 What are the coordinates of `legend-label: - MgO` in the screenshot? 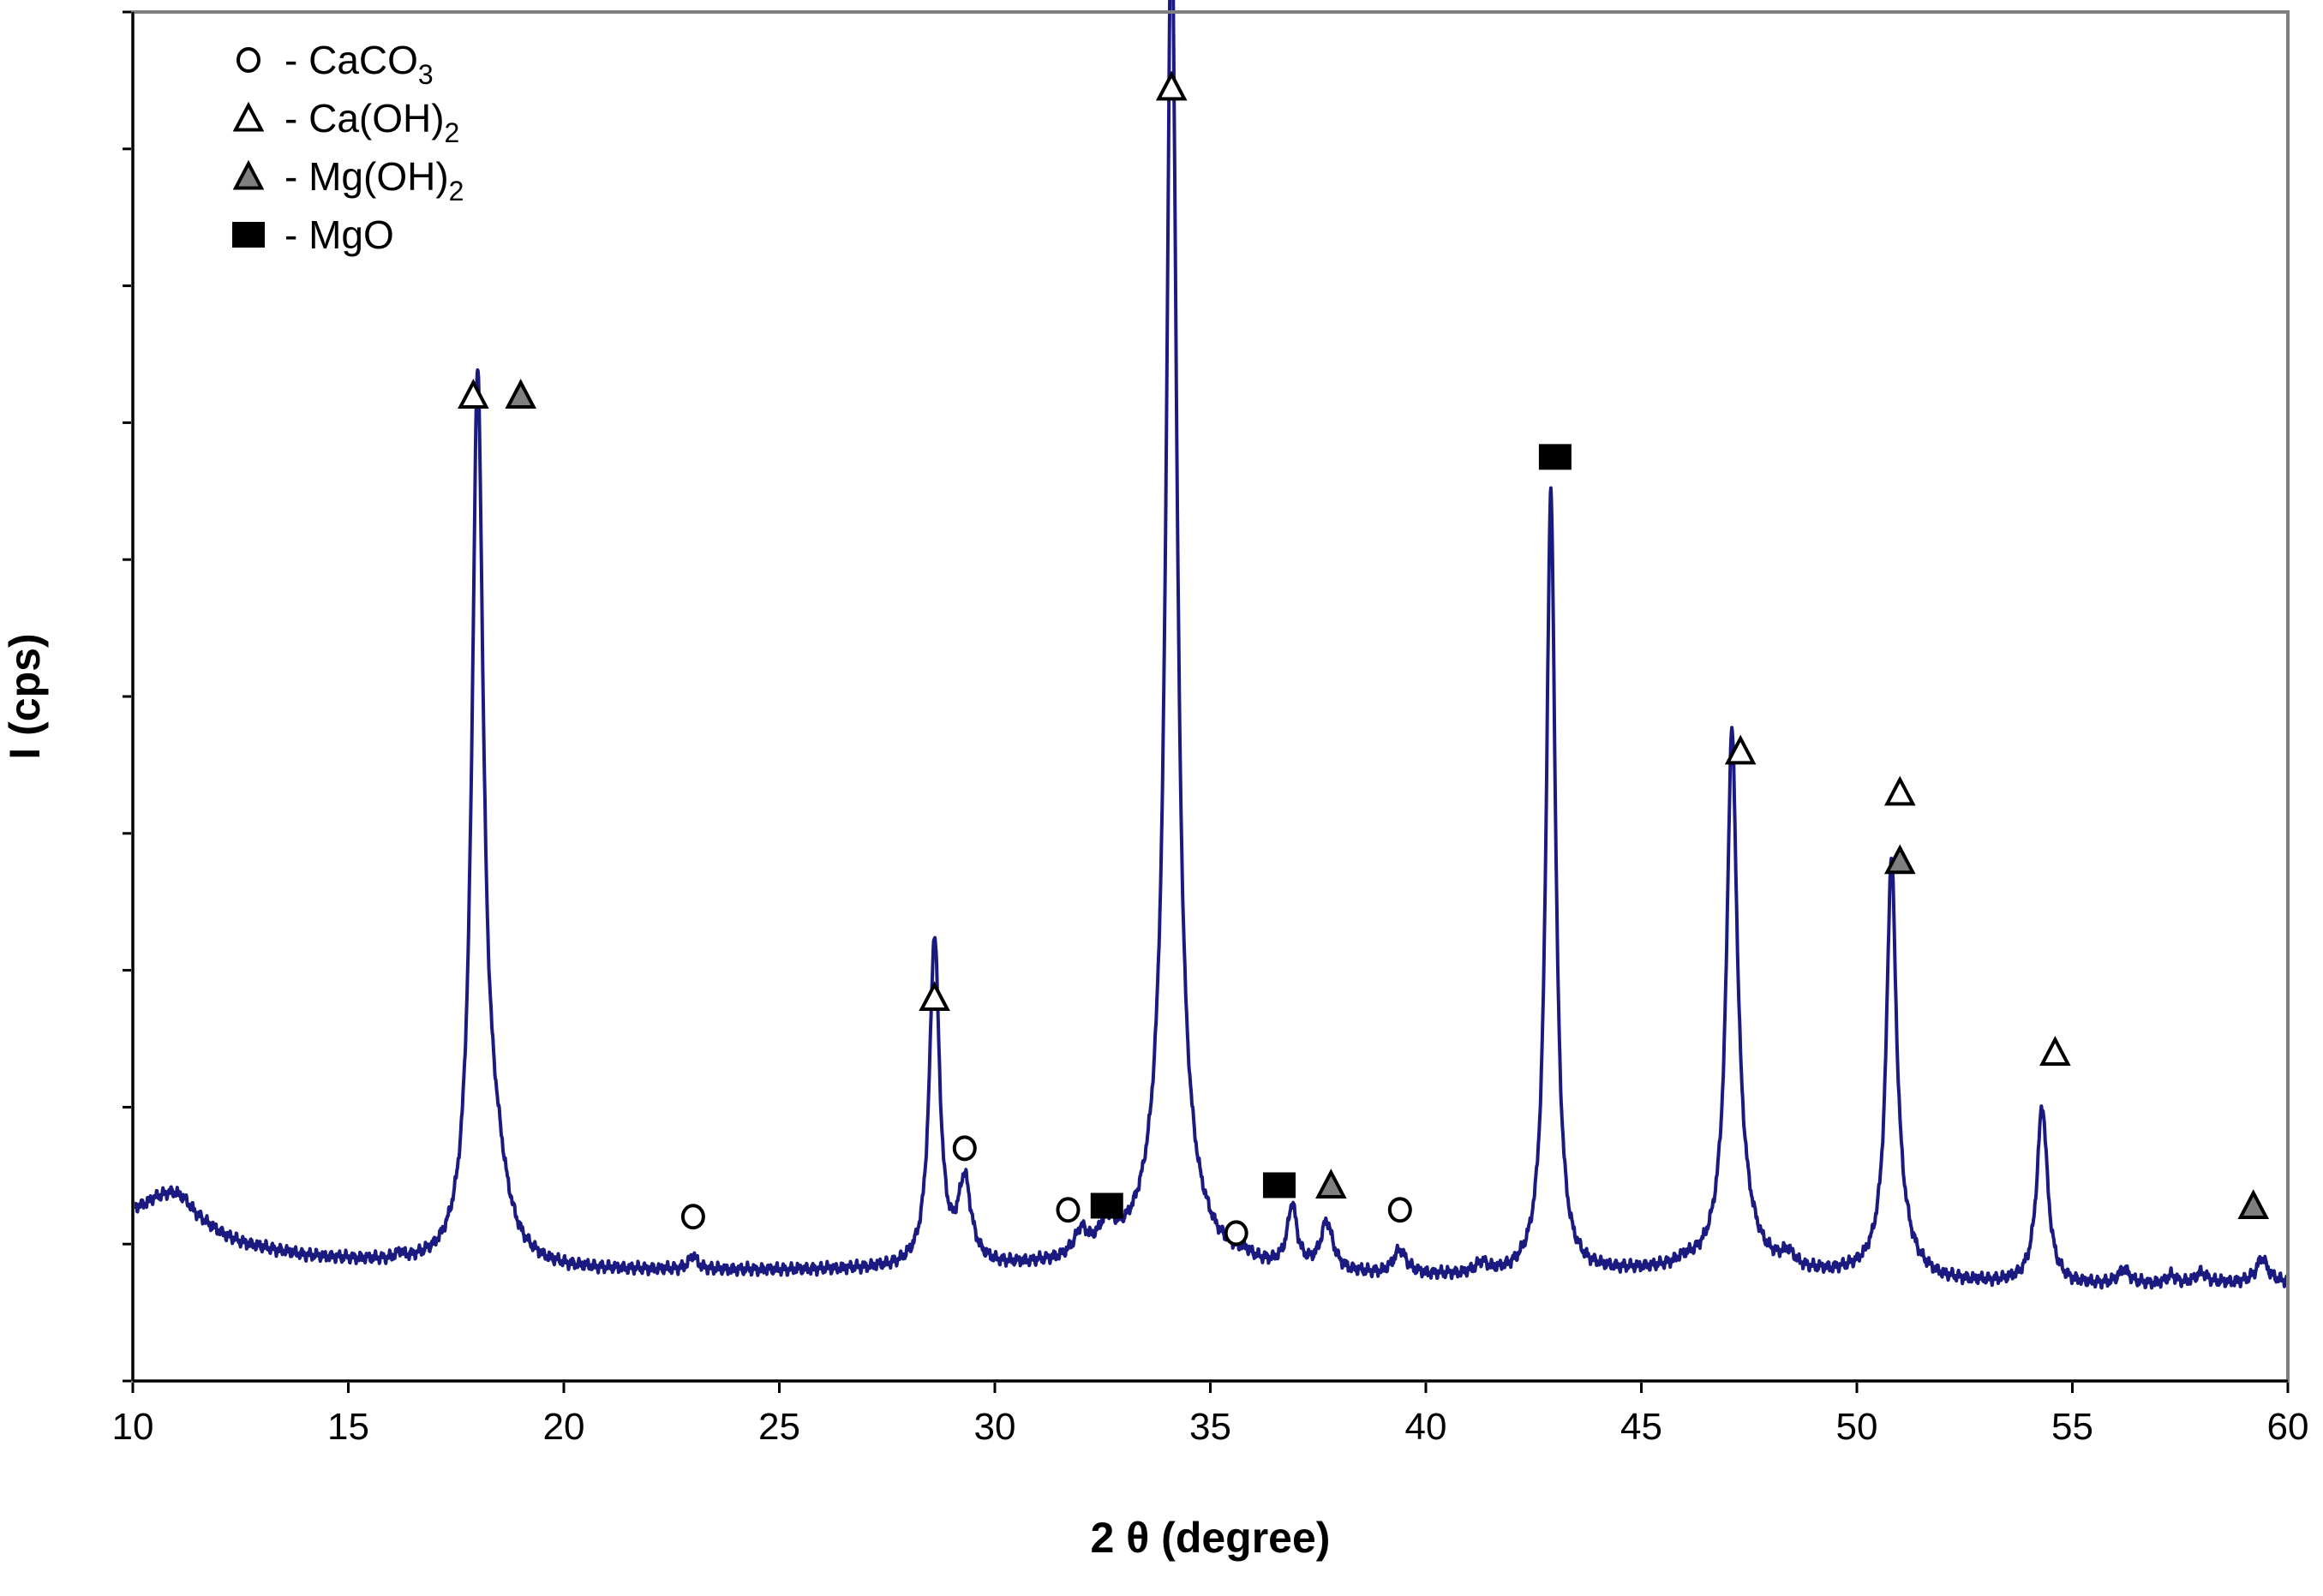 It's located at (339, 234).